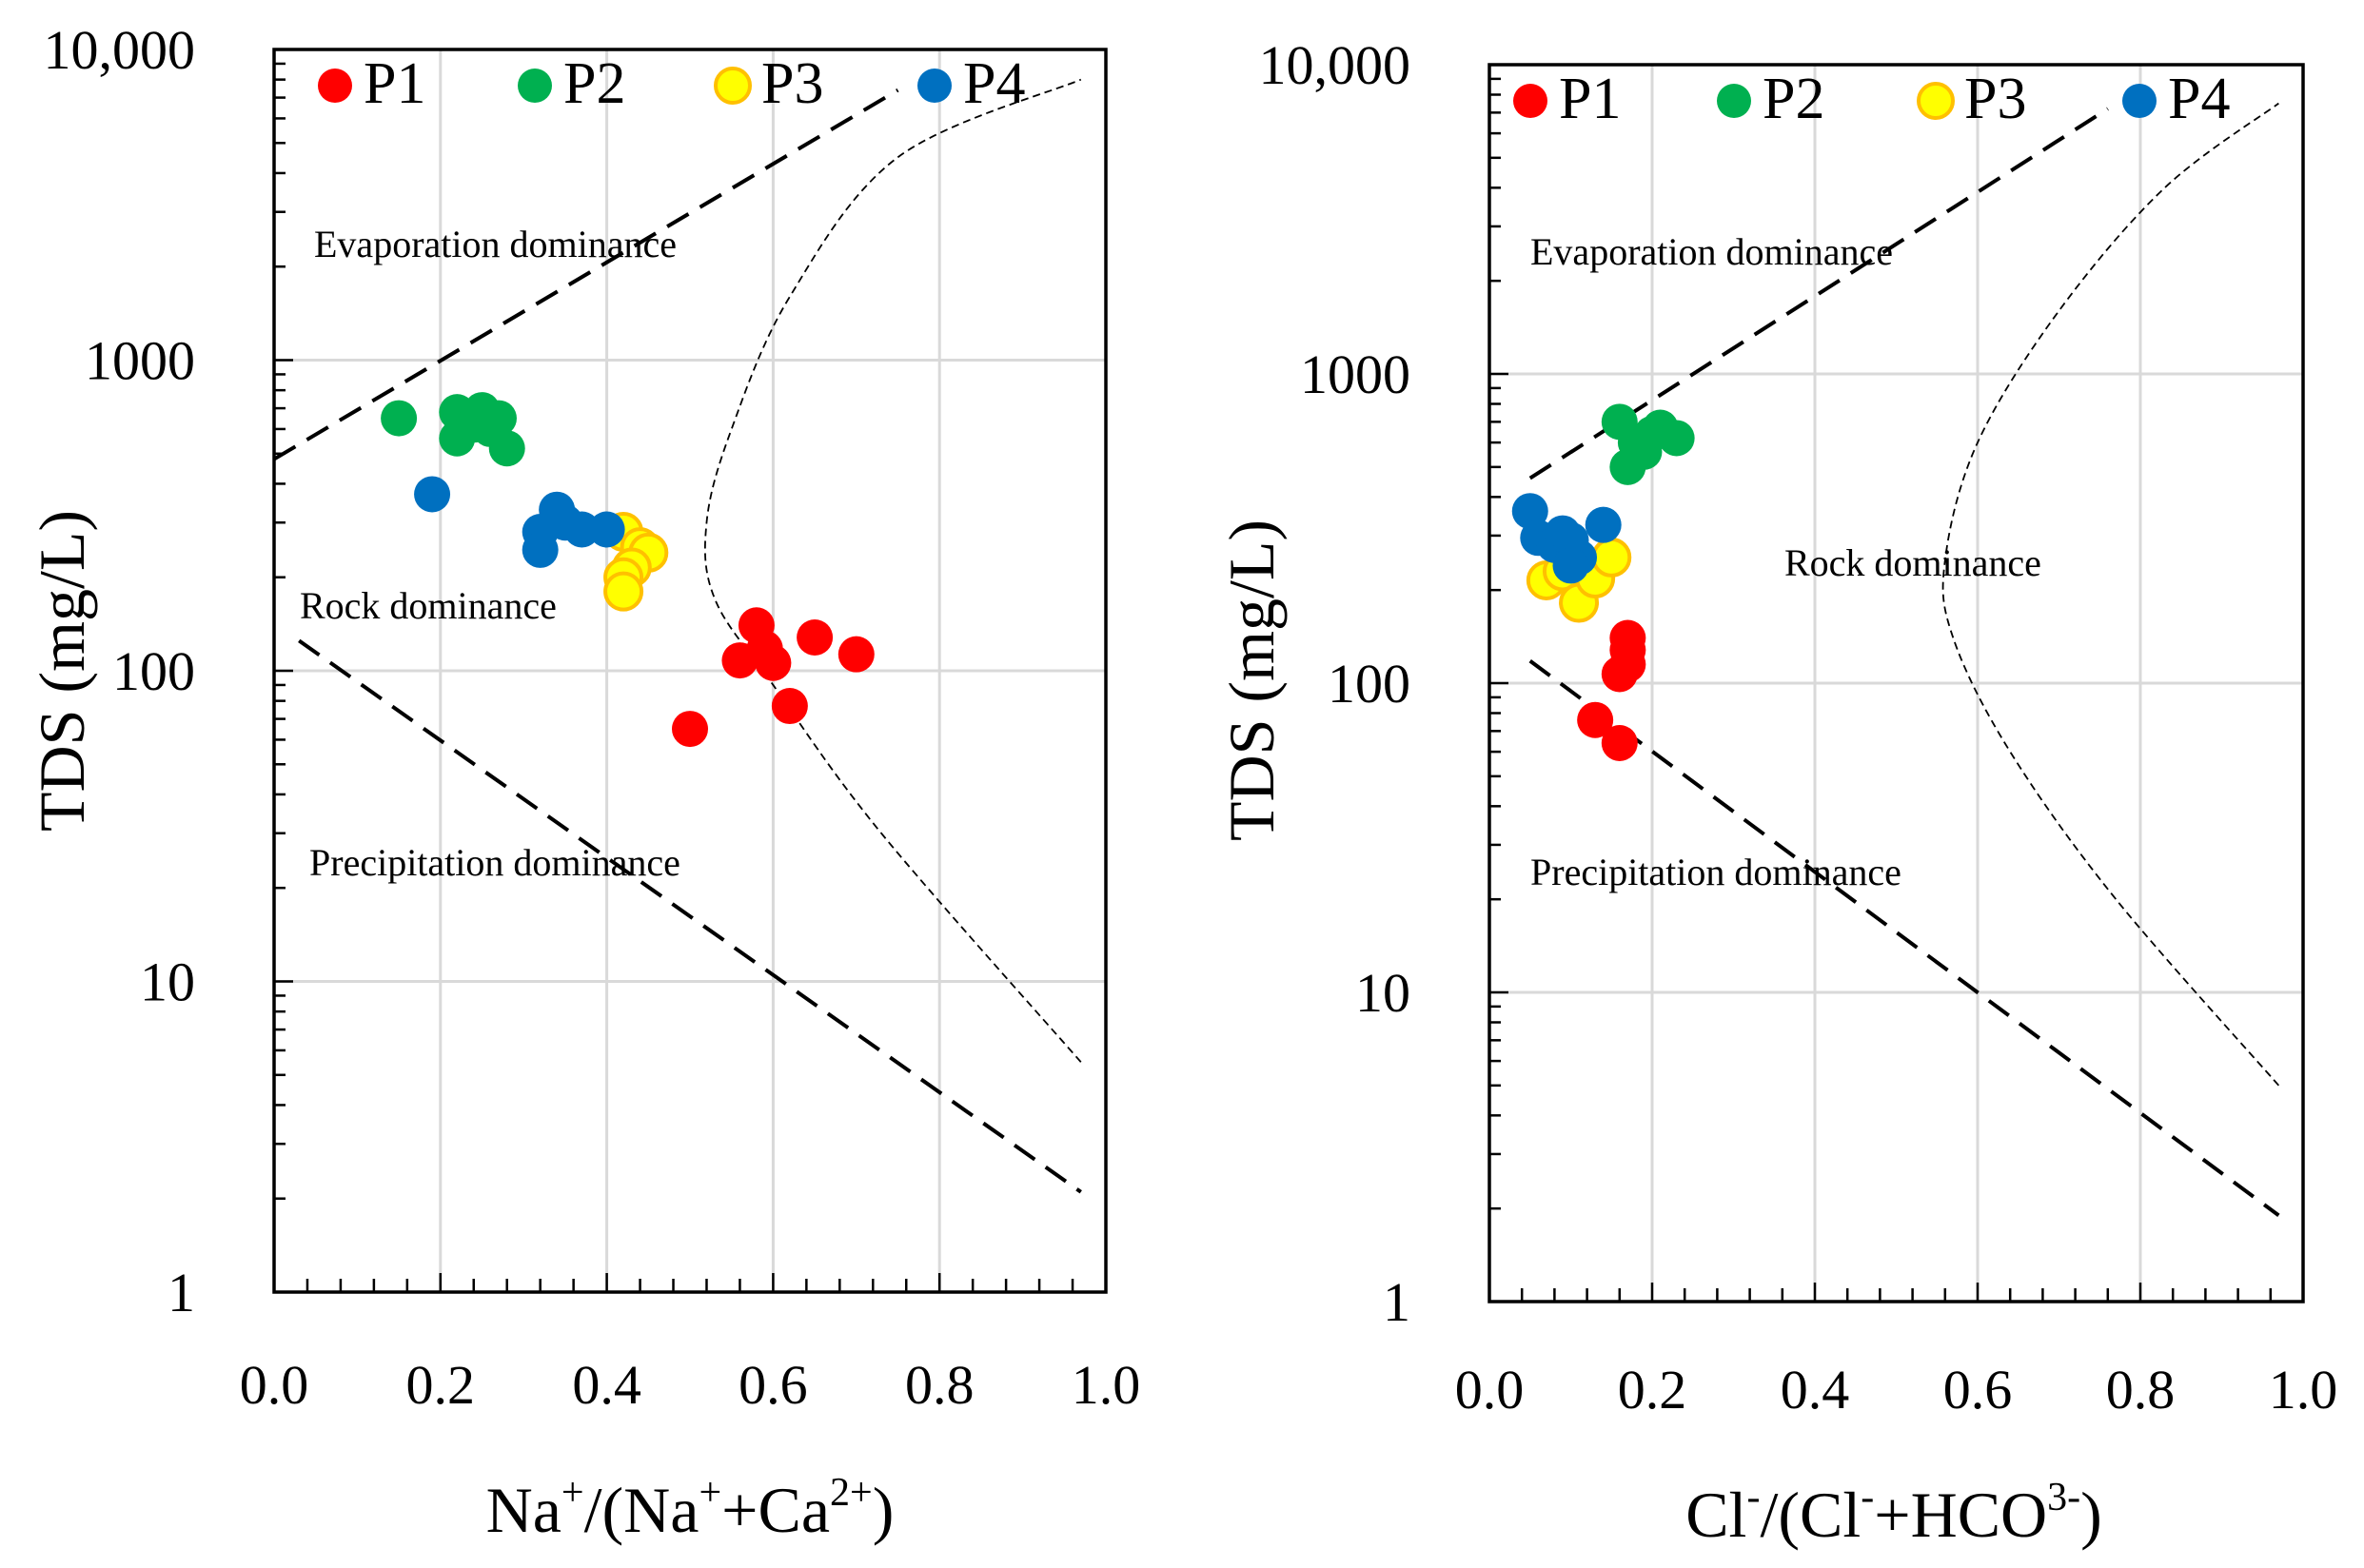  I want to click on x-axis-label: Na+/(Na++Ca2+), so click(690, 1508).